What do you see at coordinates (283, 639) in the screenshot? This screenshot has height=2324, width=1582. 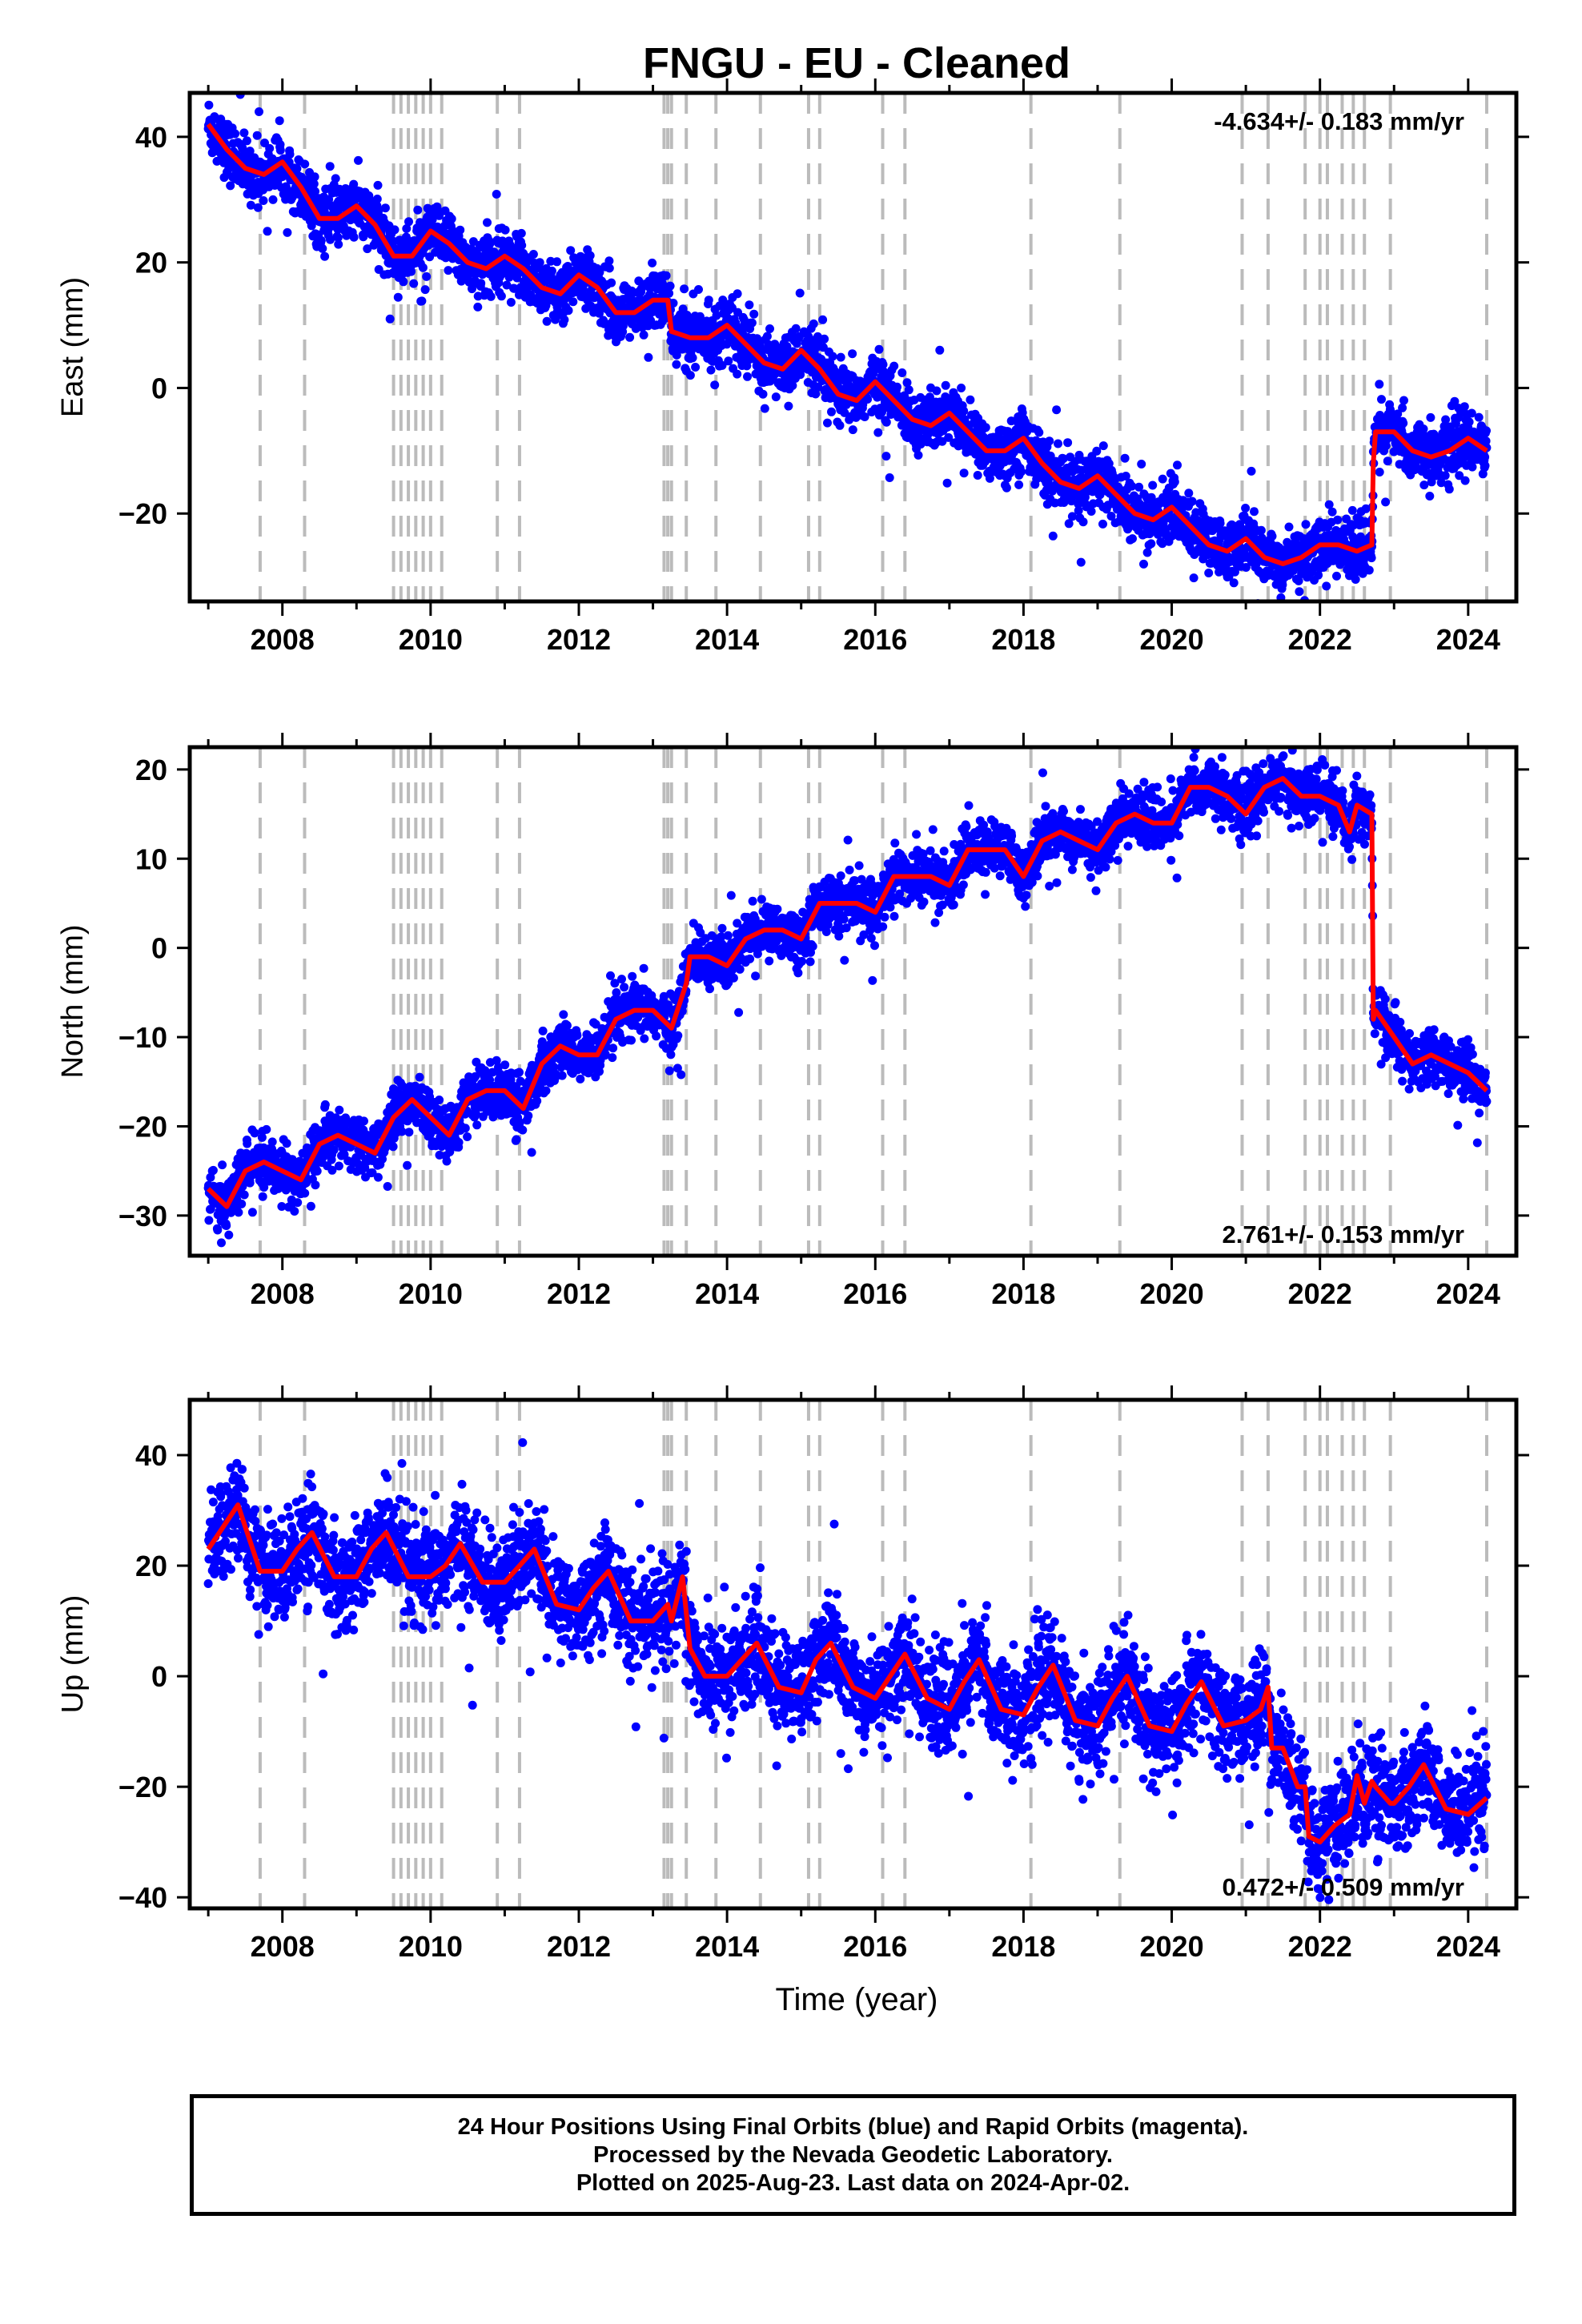 I see `x-tick-label: 2008` at bounding box center [283, 639].